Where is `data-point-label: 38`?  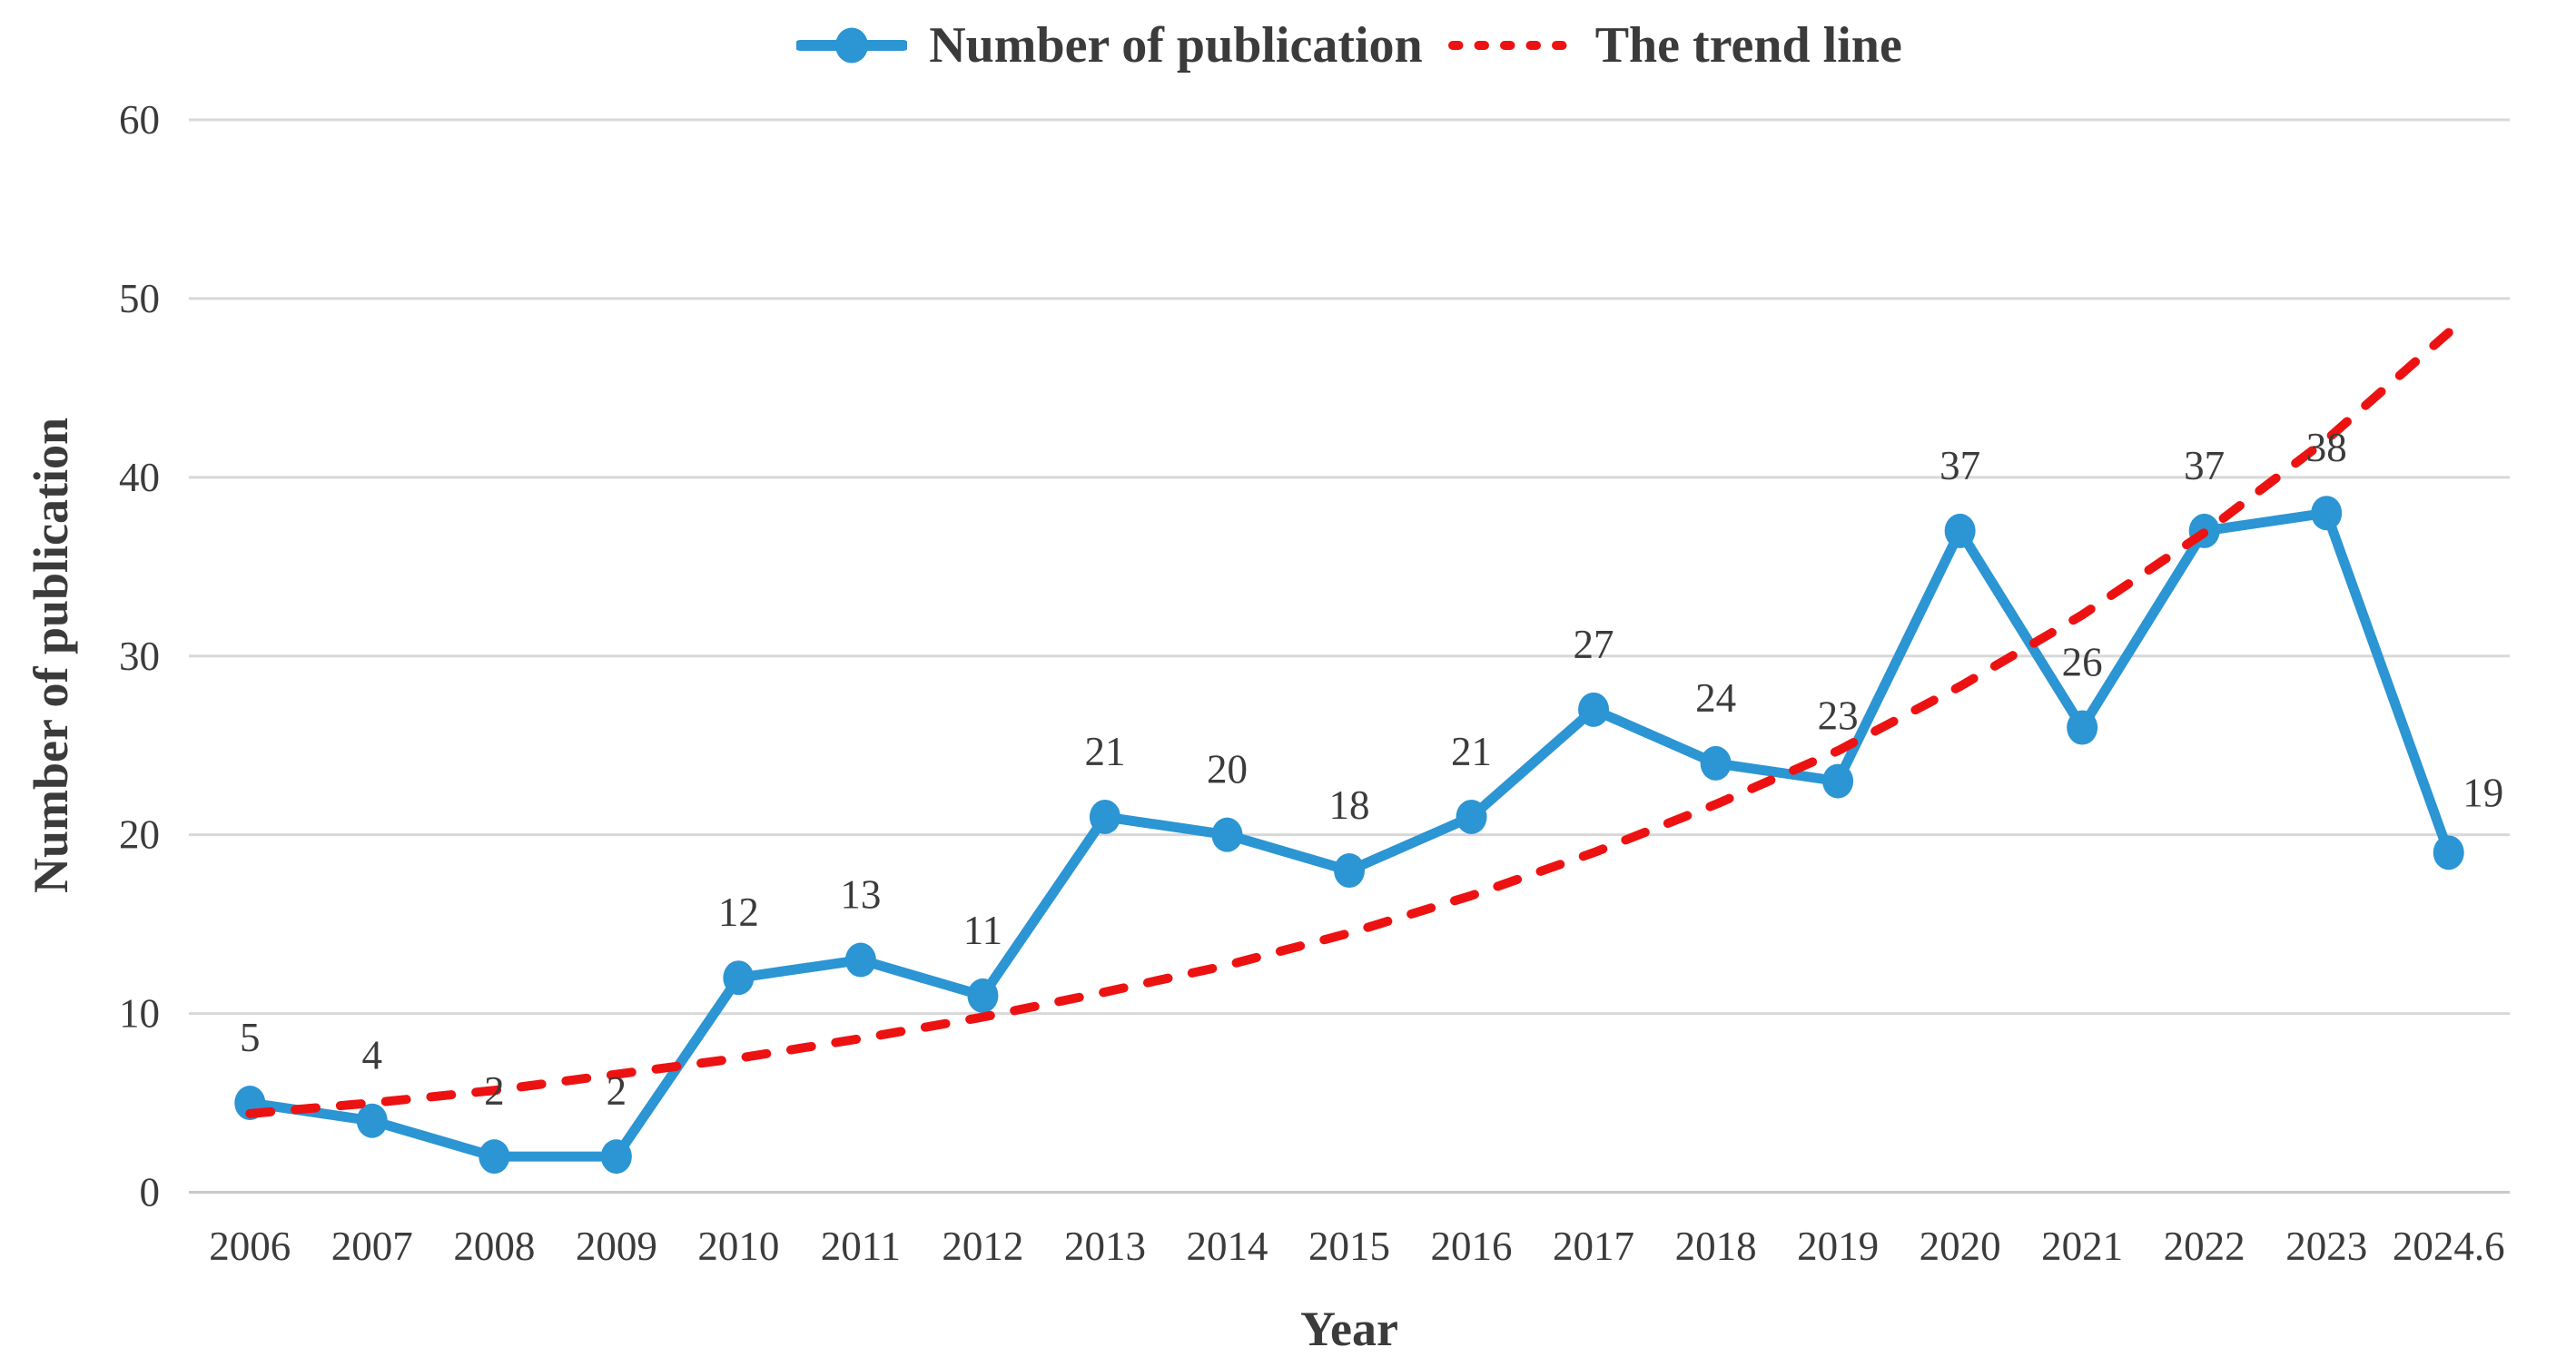 data-point-label: 38 is located at coordinates (2326, 447).